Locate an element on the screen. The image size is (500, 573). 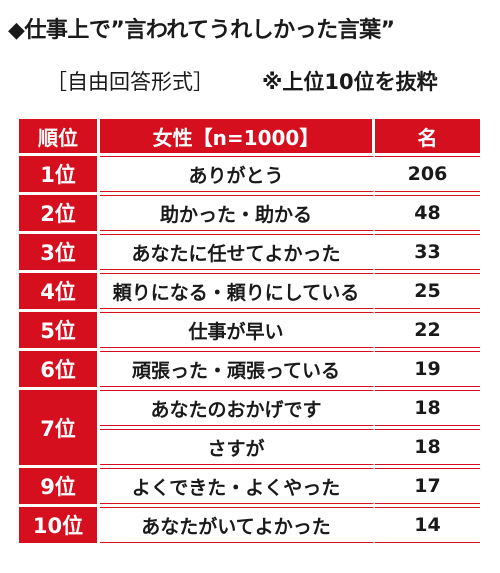
table-row: 3位 あなたに任せてよかった 33 is located at coordinates (249, 252).